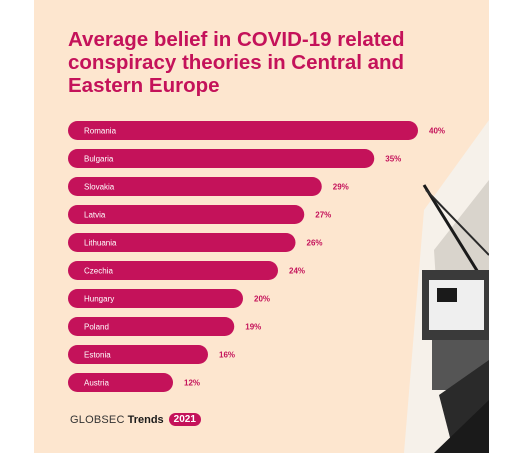 The image size is (527, 453). I want to click on decorative-photo-collage, so click(446, 286).